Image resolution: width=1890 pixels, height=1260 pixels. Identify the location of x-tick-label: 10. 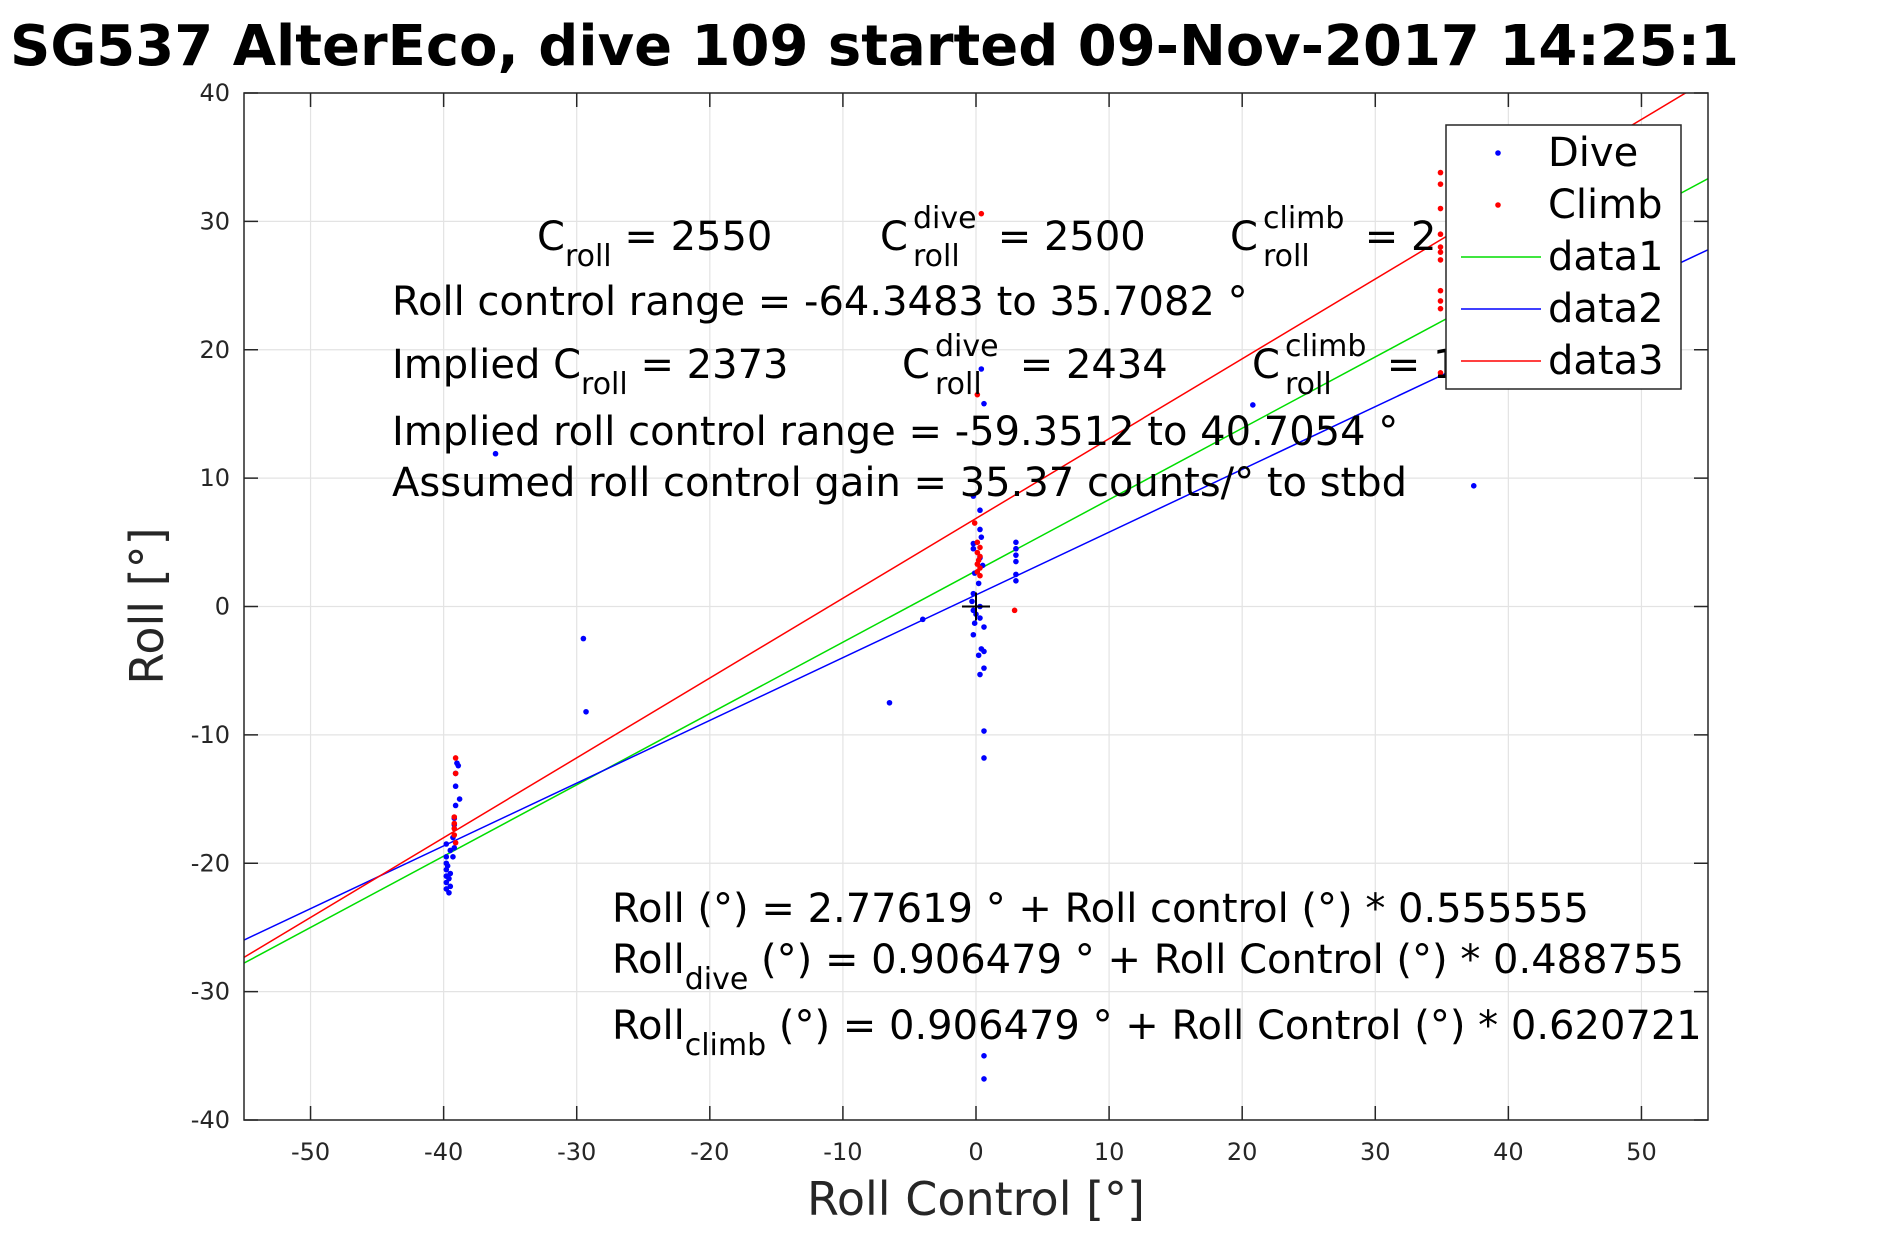
(1109, 1152).